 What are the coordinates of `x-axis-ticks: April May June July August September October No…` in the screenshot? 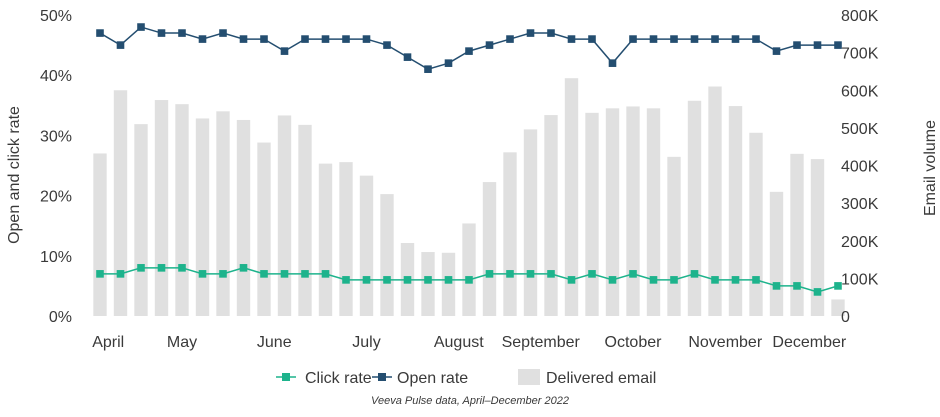 It's located at (469, 342).